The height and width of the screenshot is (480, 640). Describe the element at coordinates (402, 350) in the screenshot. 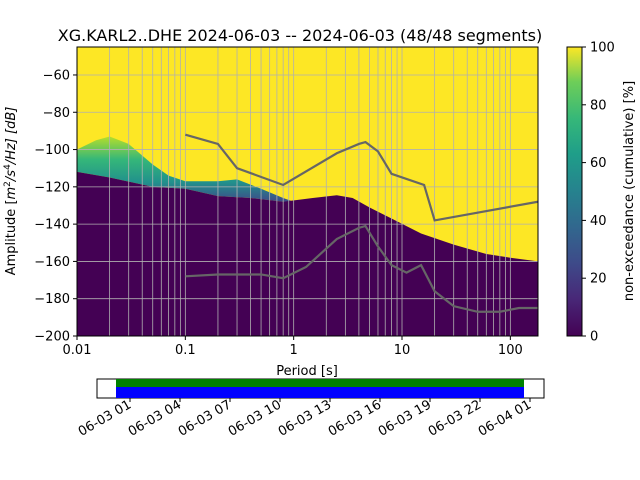

I see `x-tick-label: 10` at that location.